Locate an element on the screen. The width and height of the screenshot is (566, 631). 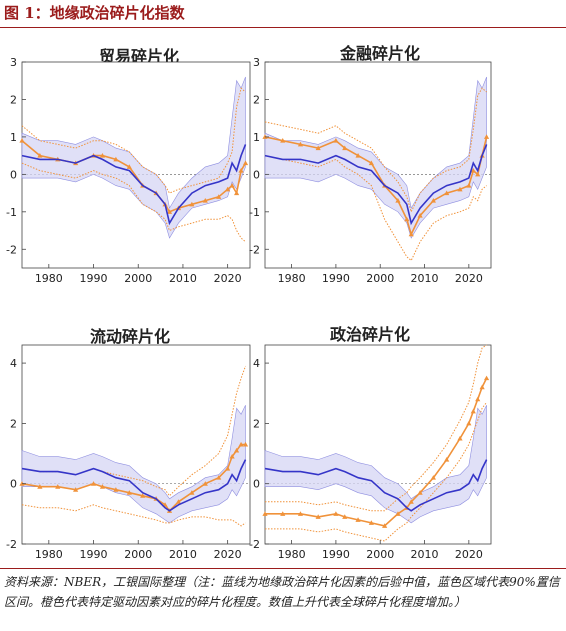
chart-panel-4: 1980 1990 2000 2010 2020 -2 0 2 4 is located at coordinates (370, 452).